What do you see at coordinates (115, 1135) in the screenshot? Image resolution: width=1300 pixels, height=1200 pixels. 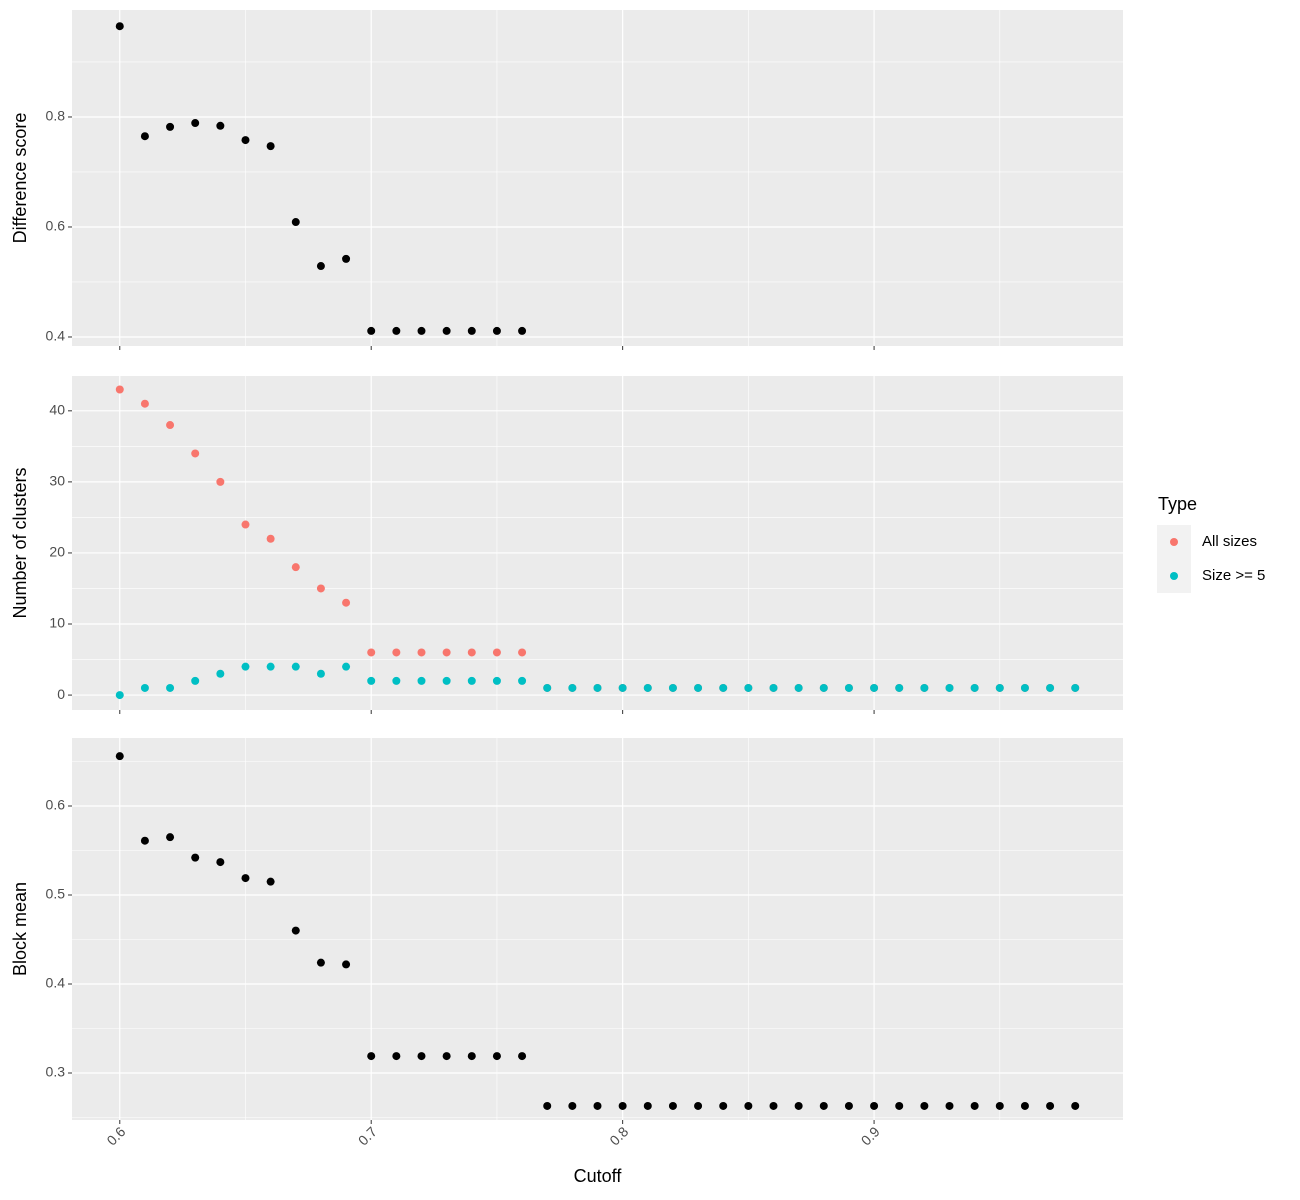 I see `x-tick-label: 0.6` at bounding box center [115, 1135].